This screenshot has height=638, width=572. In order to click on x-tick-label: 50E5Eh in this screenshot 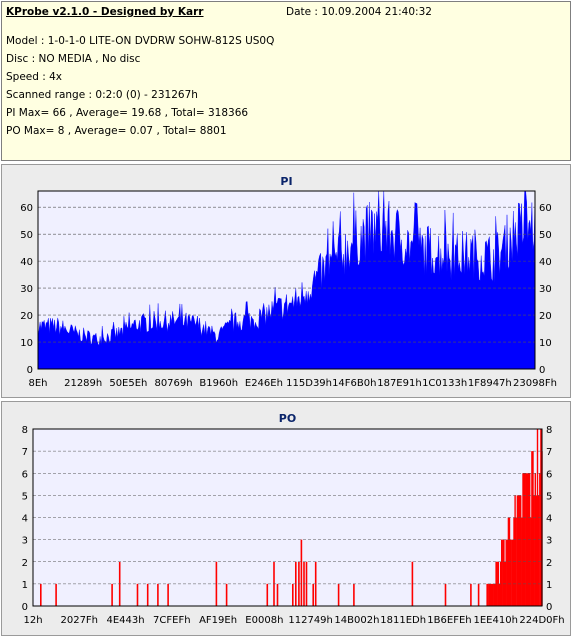, I will do `click(128, 383)`.